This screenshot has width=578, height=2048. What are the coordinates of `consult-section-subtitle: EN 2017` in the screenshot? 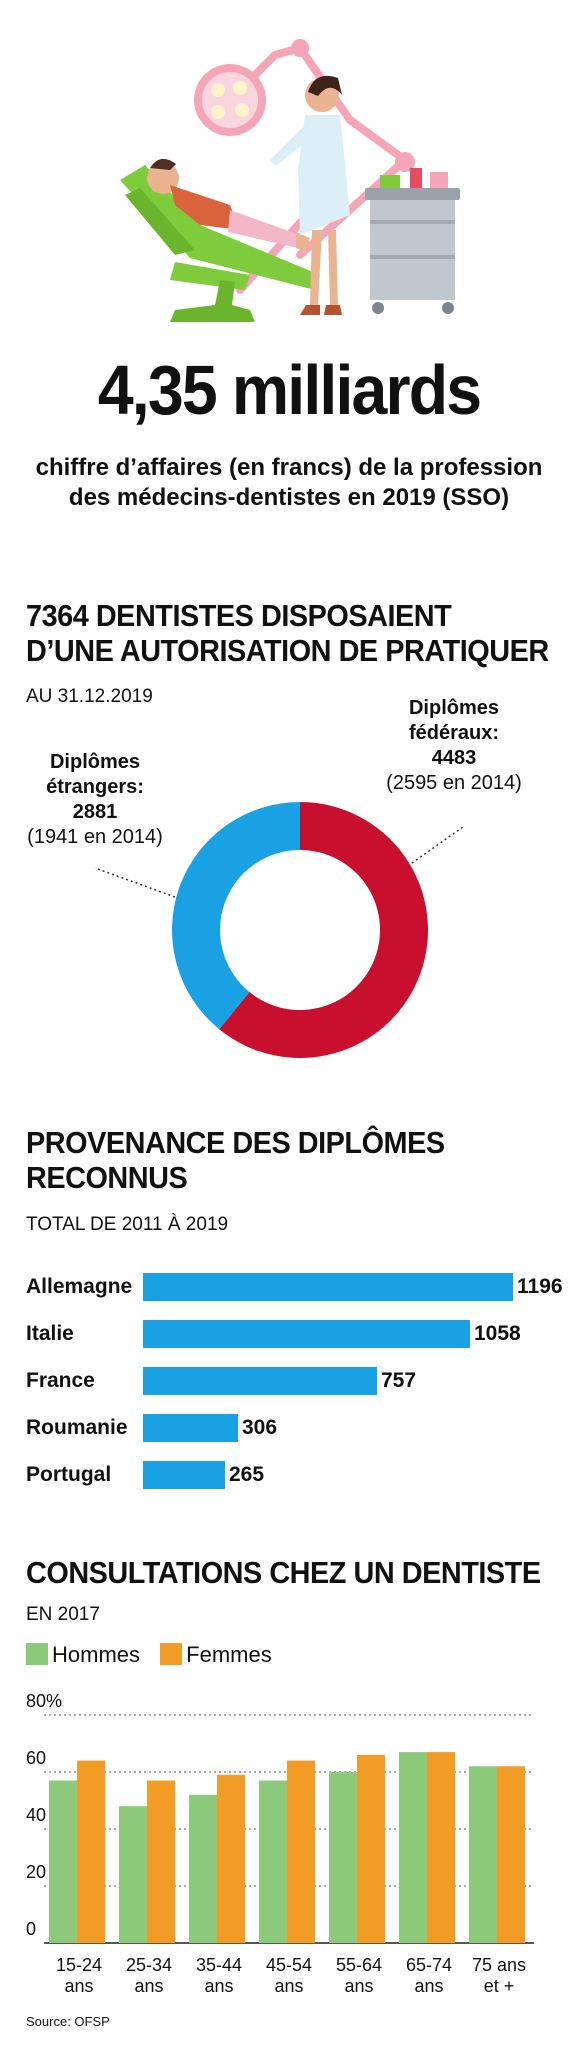 It's located at (63, 1614).